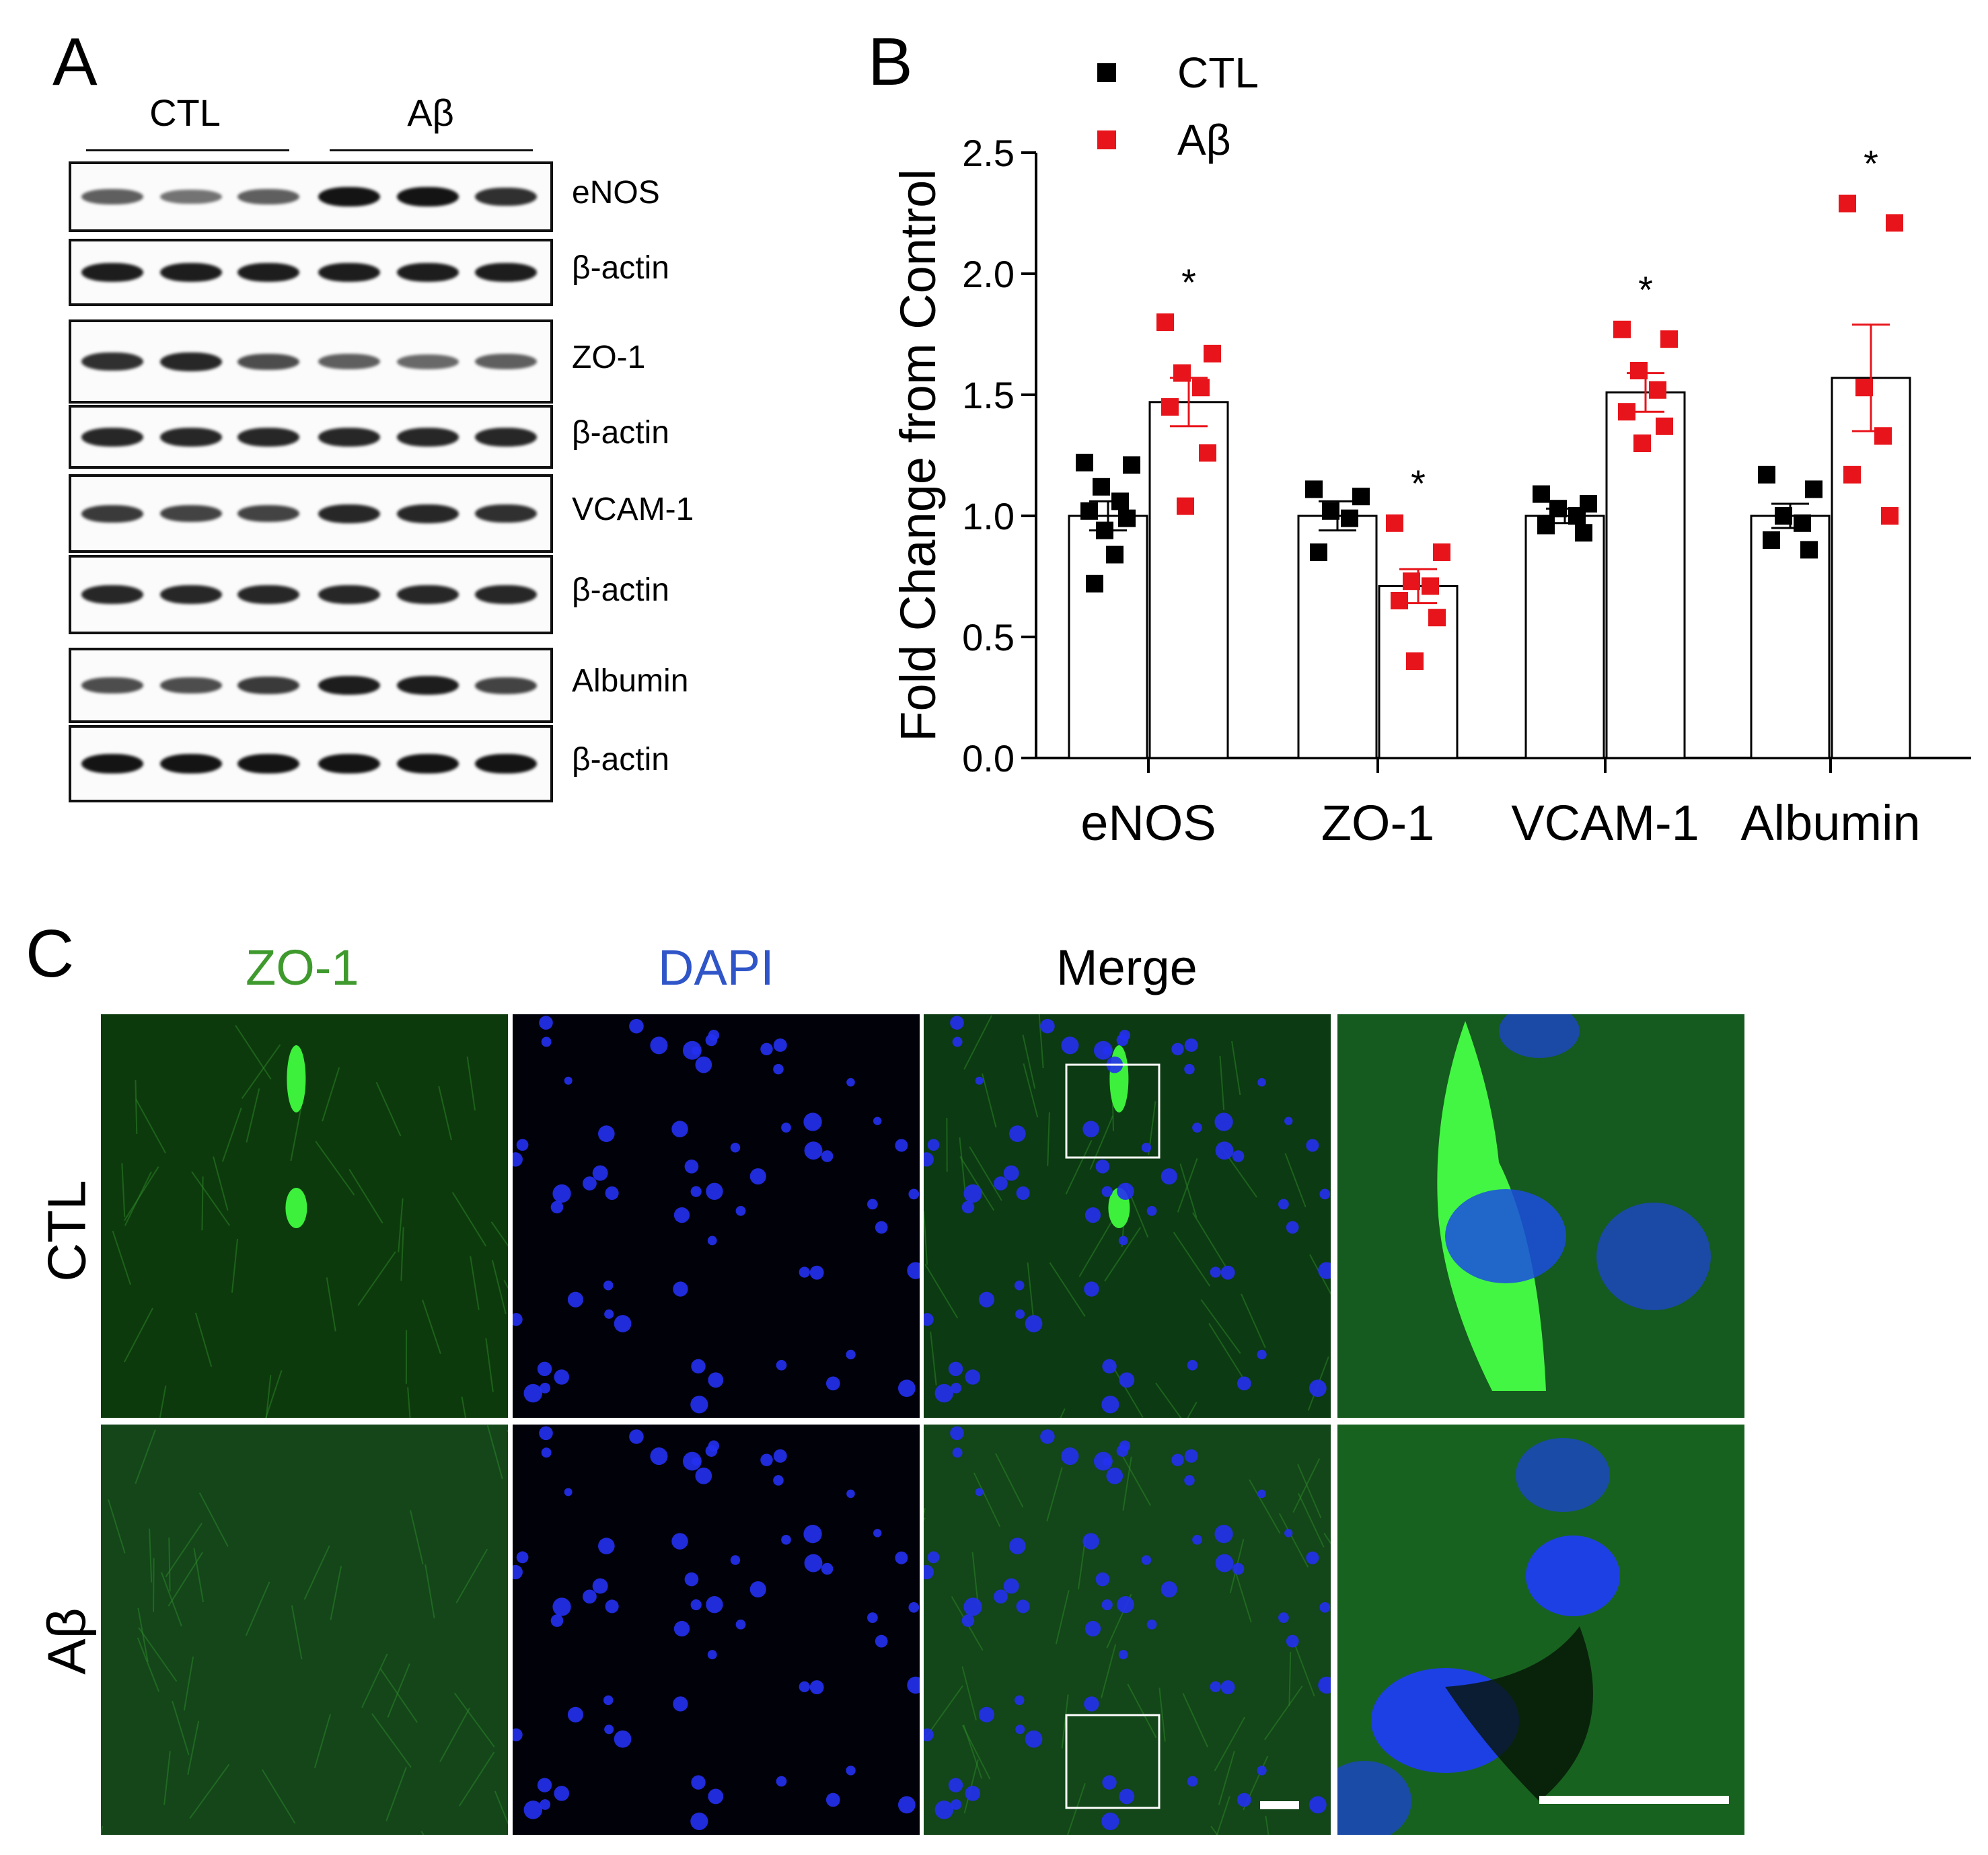 The width and height of the screenshot is (1988, 1855). I want to click on row-header-abeta: Aβ, so click(67, 1641).